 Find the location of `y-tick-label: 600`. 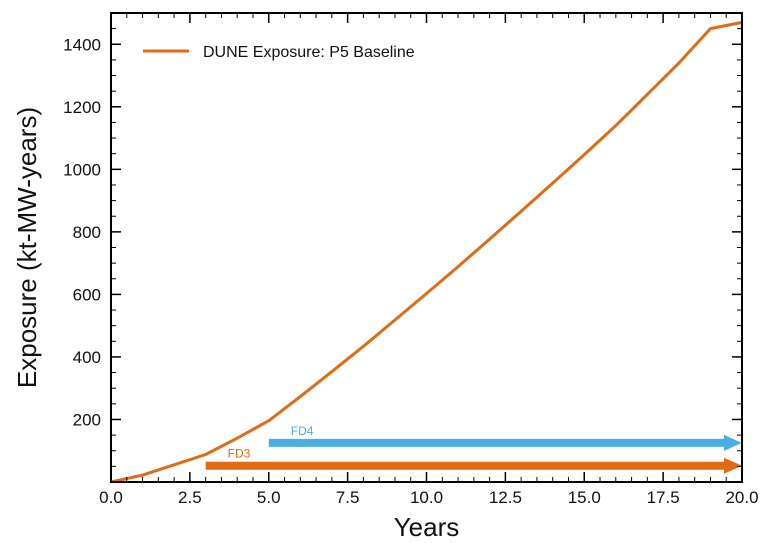

y-tick-label: 600 is located at coordinates (87, 294).